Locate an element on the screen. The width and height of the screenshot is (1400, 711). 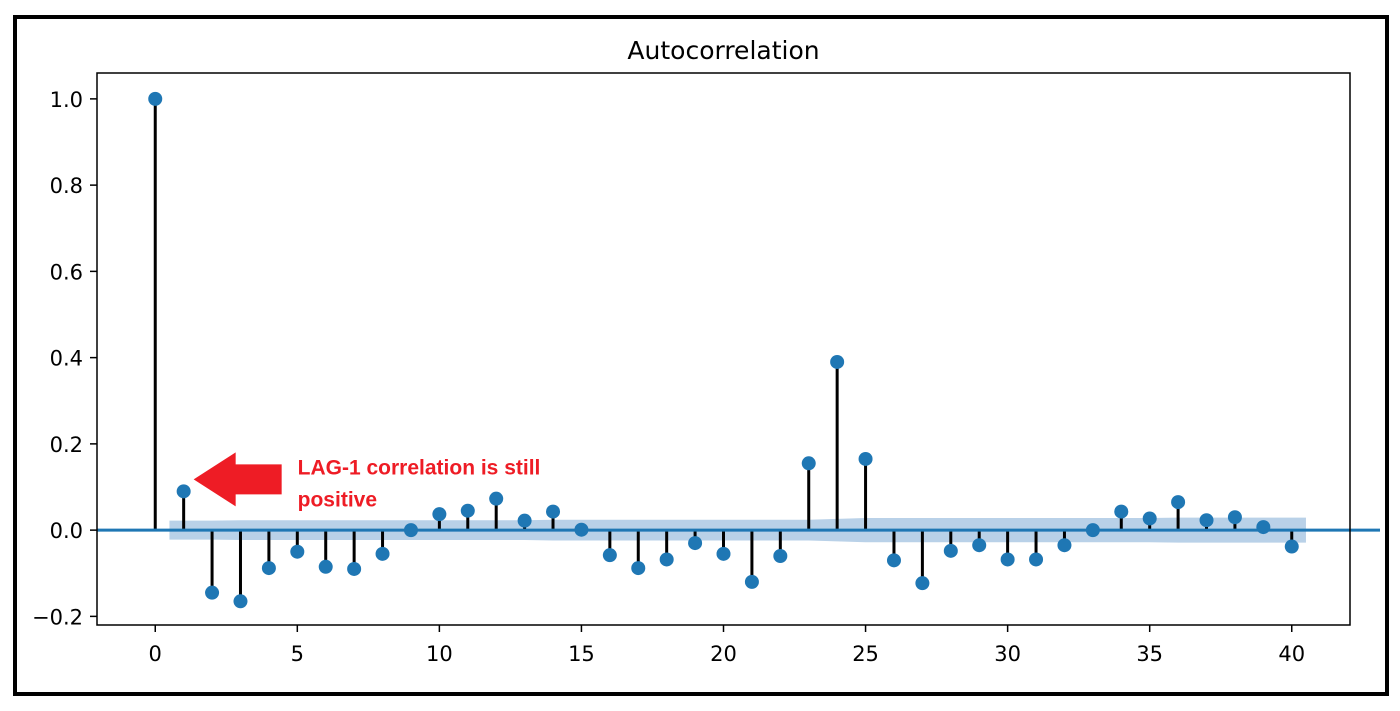
y-tick-label: −0.2 is located at coordinates (57, 617).